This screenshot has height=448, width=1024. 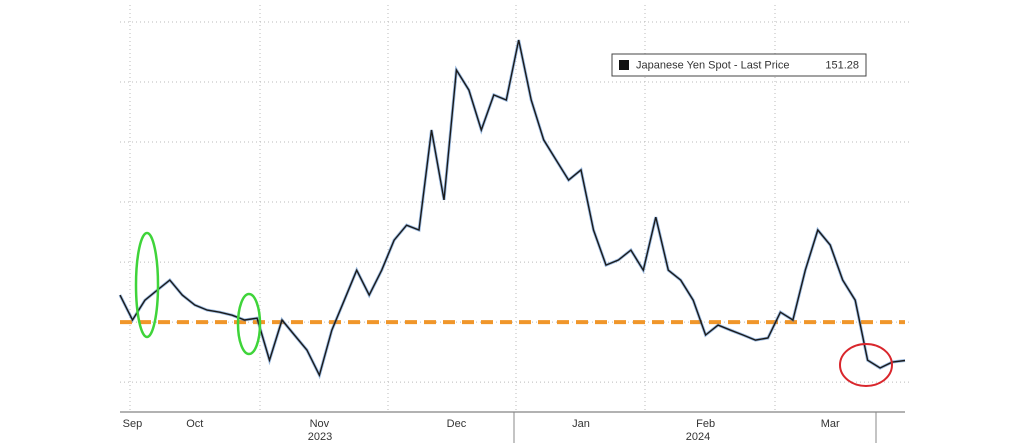 I want to click on x-tick-label: Jan, so click(x=581, y=424).